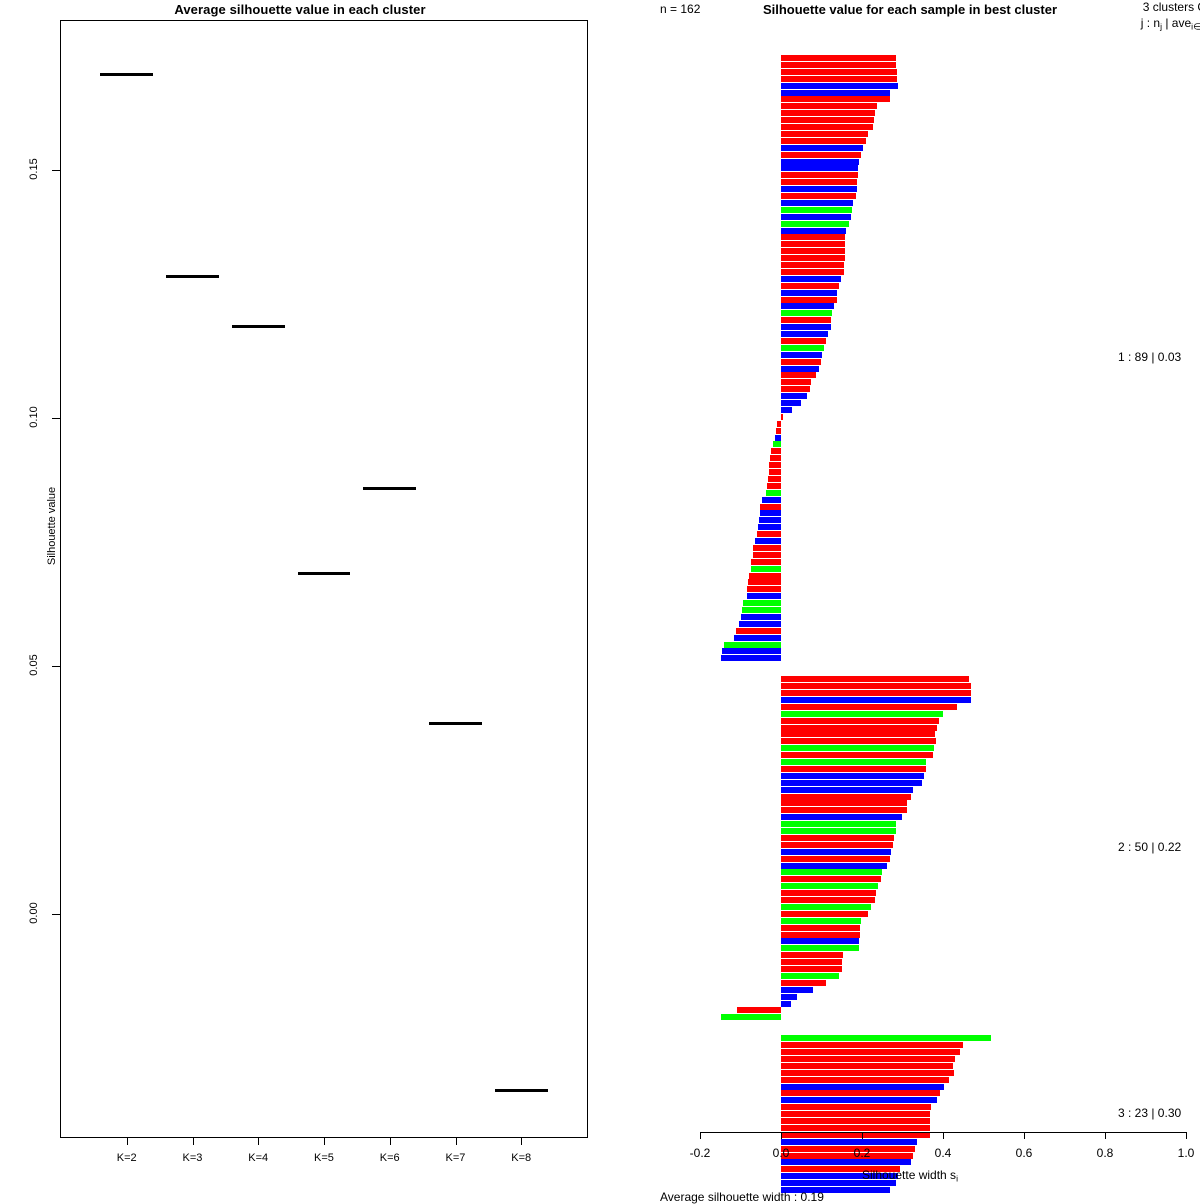 This screenshot has width=1200, height=1204. What do you see at coordinates (300, 9) in the screenshot?
I see `left-plot-title: Average silhouette value in each cluster` at bounding box center [300, 9].